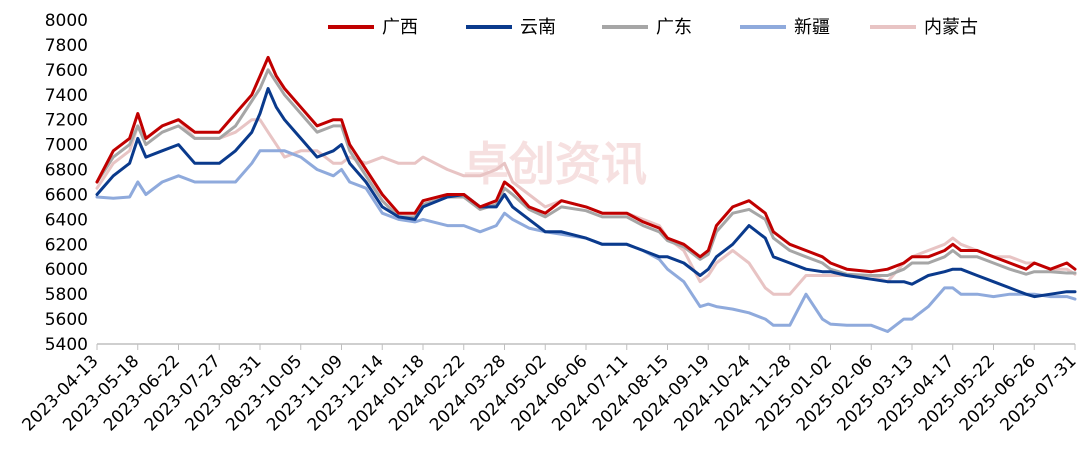 The image size is (1083, 459). I want to click on legend-label: 云南, so click(538, 27).